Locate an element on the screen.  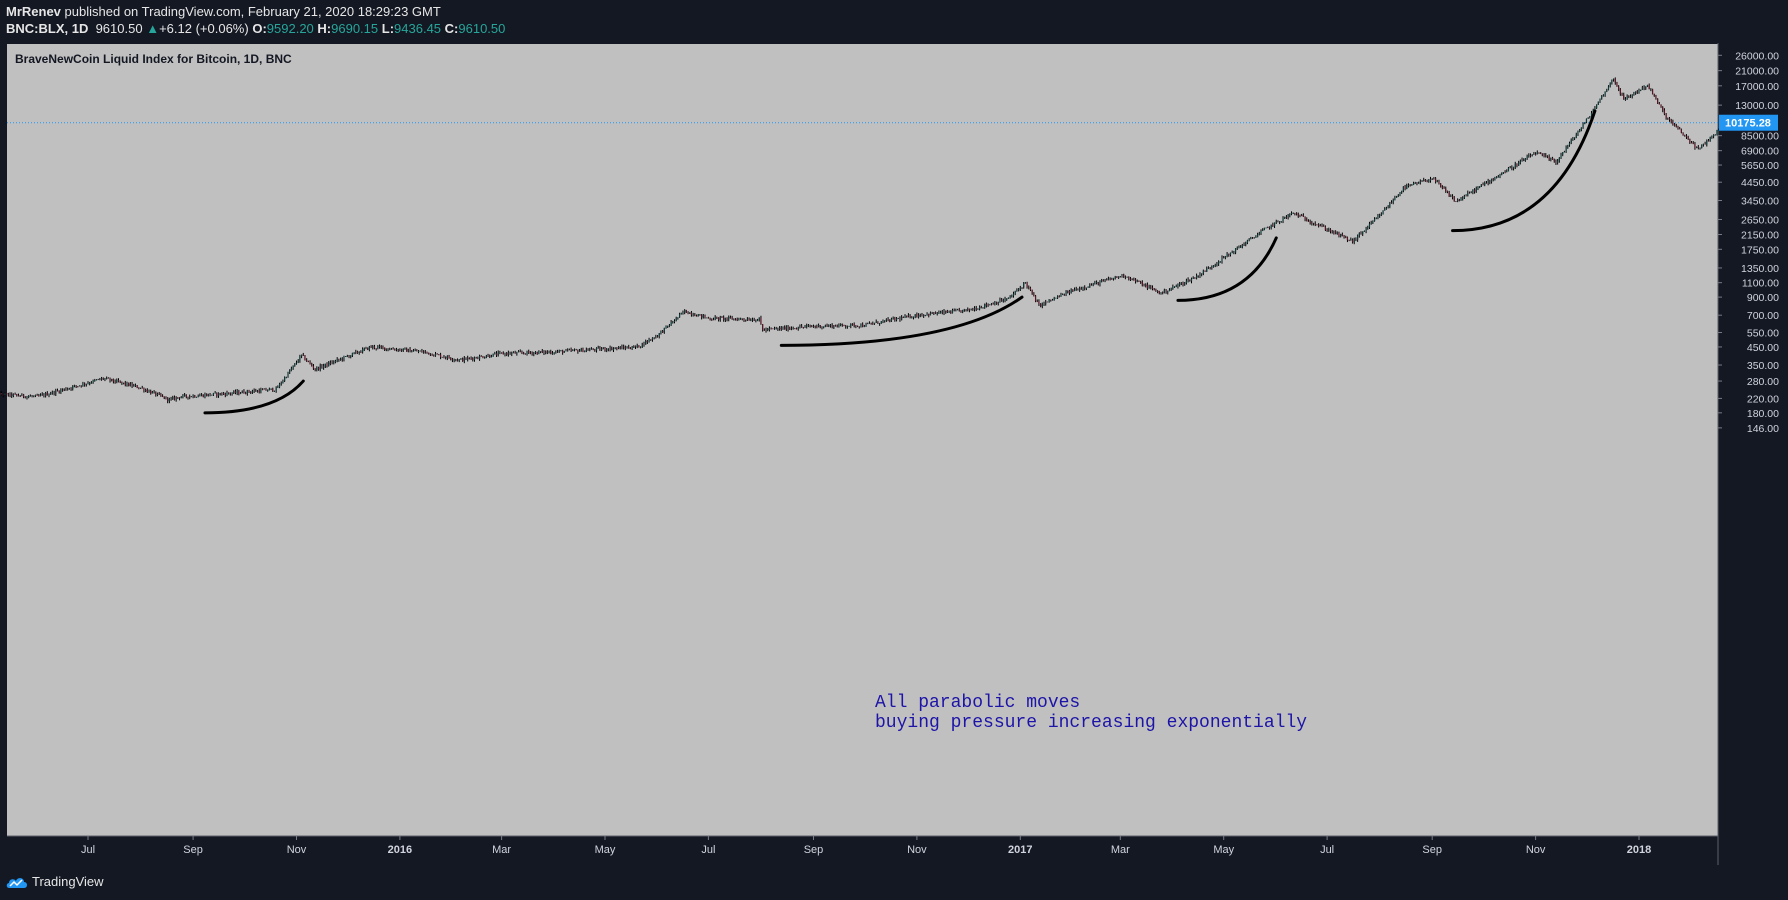
open-value: 9592.20 is located at coordinates (290, 28).